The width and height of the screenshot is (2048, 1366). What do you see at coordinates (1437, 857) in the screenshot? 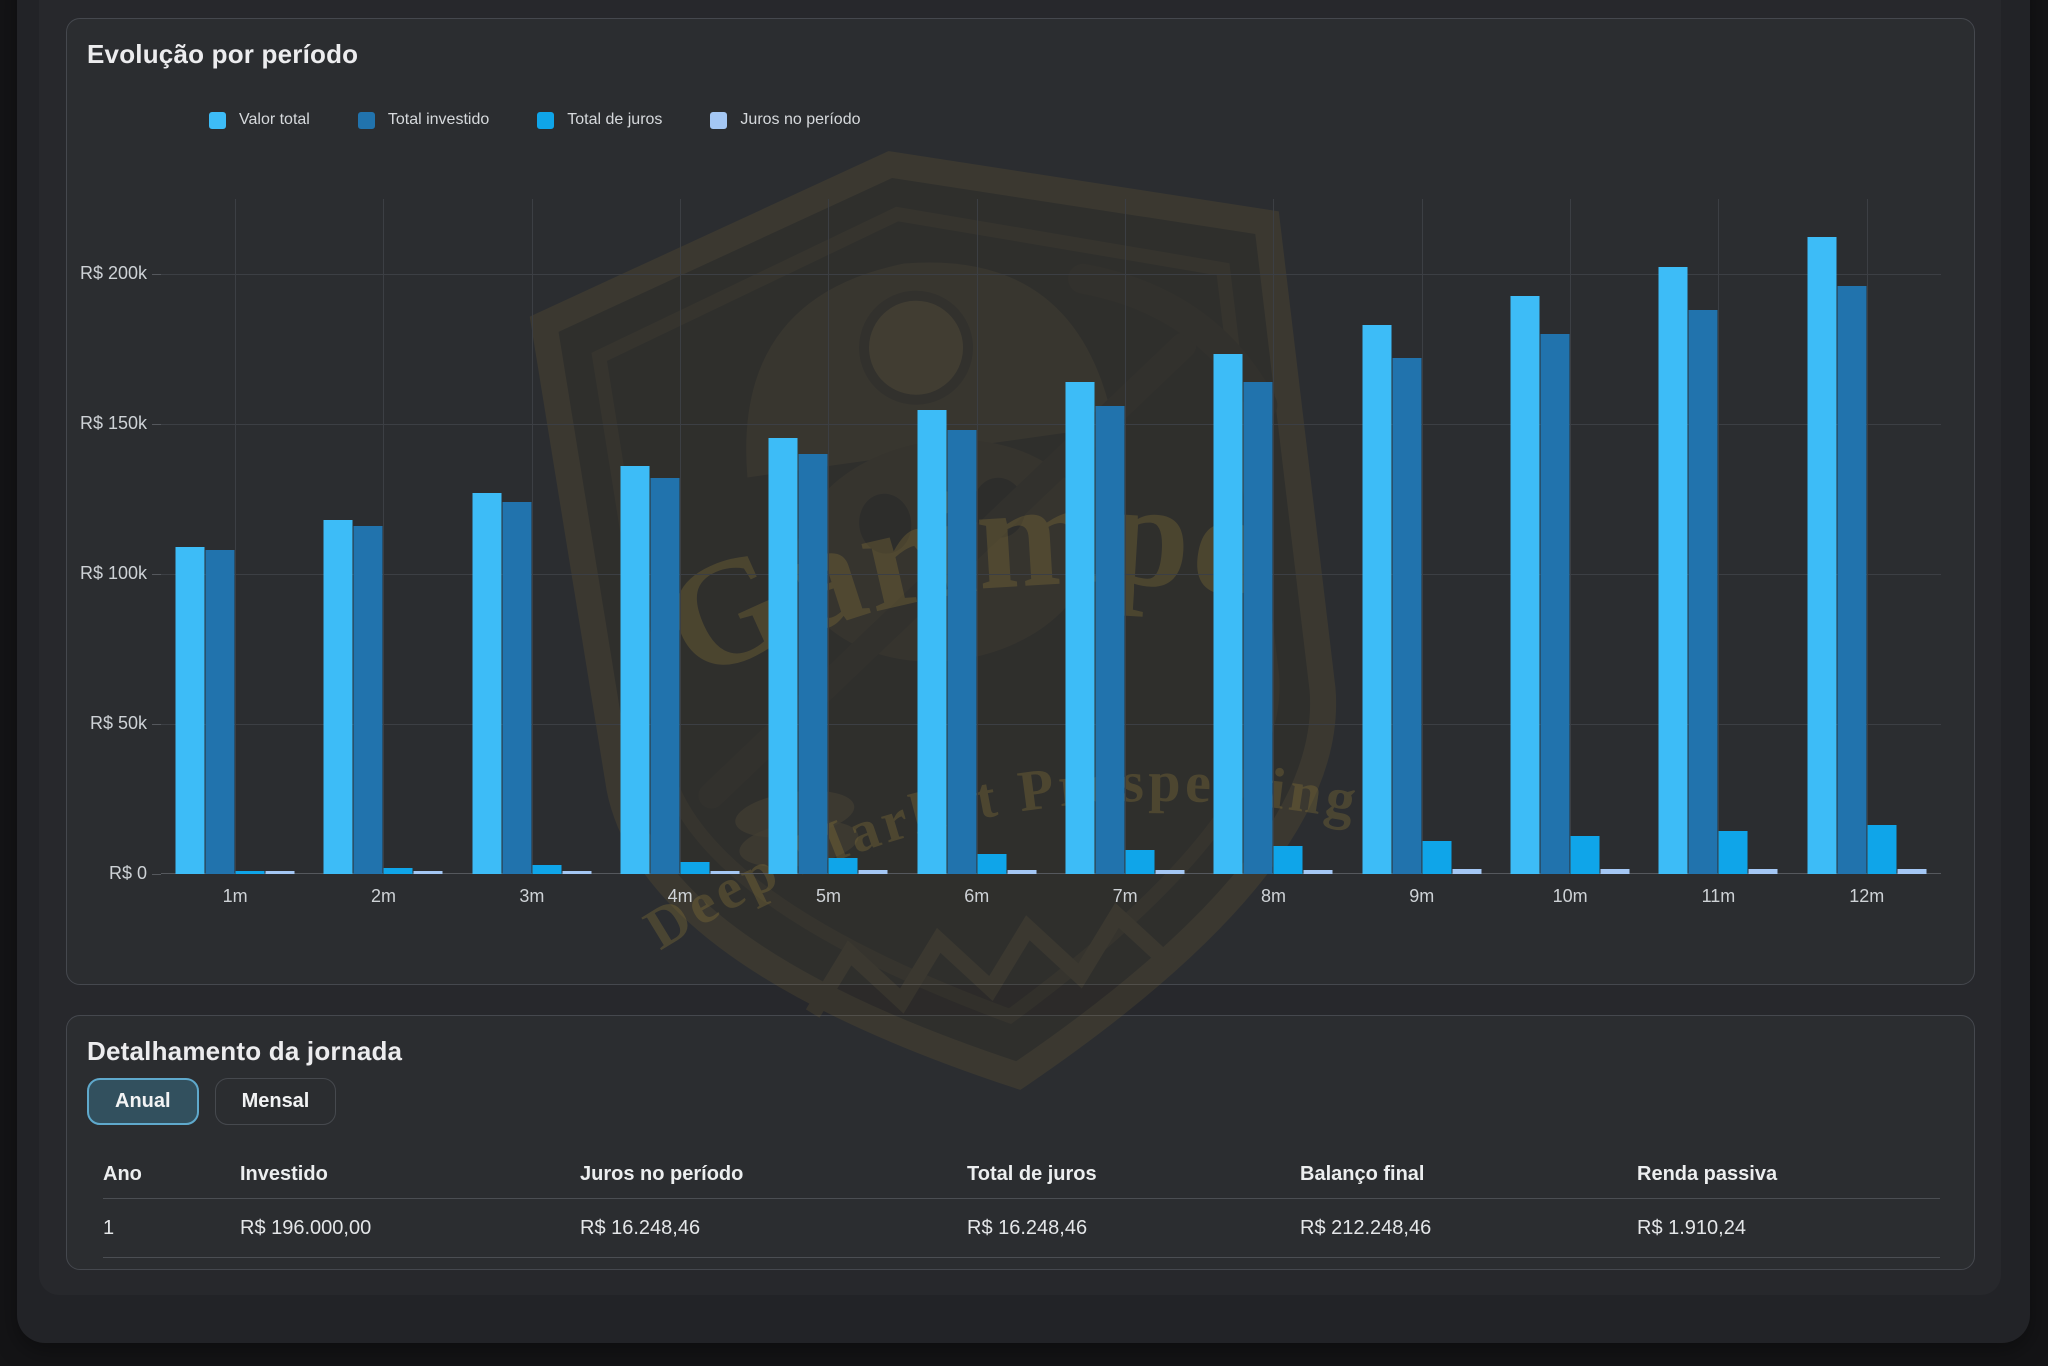
I see `bar-total-de-juros-9m` at bounding box center [1437, 857].